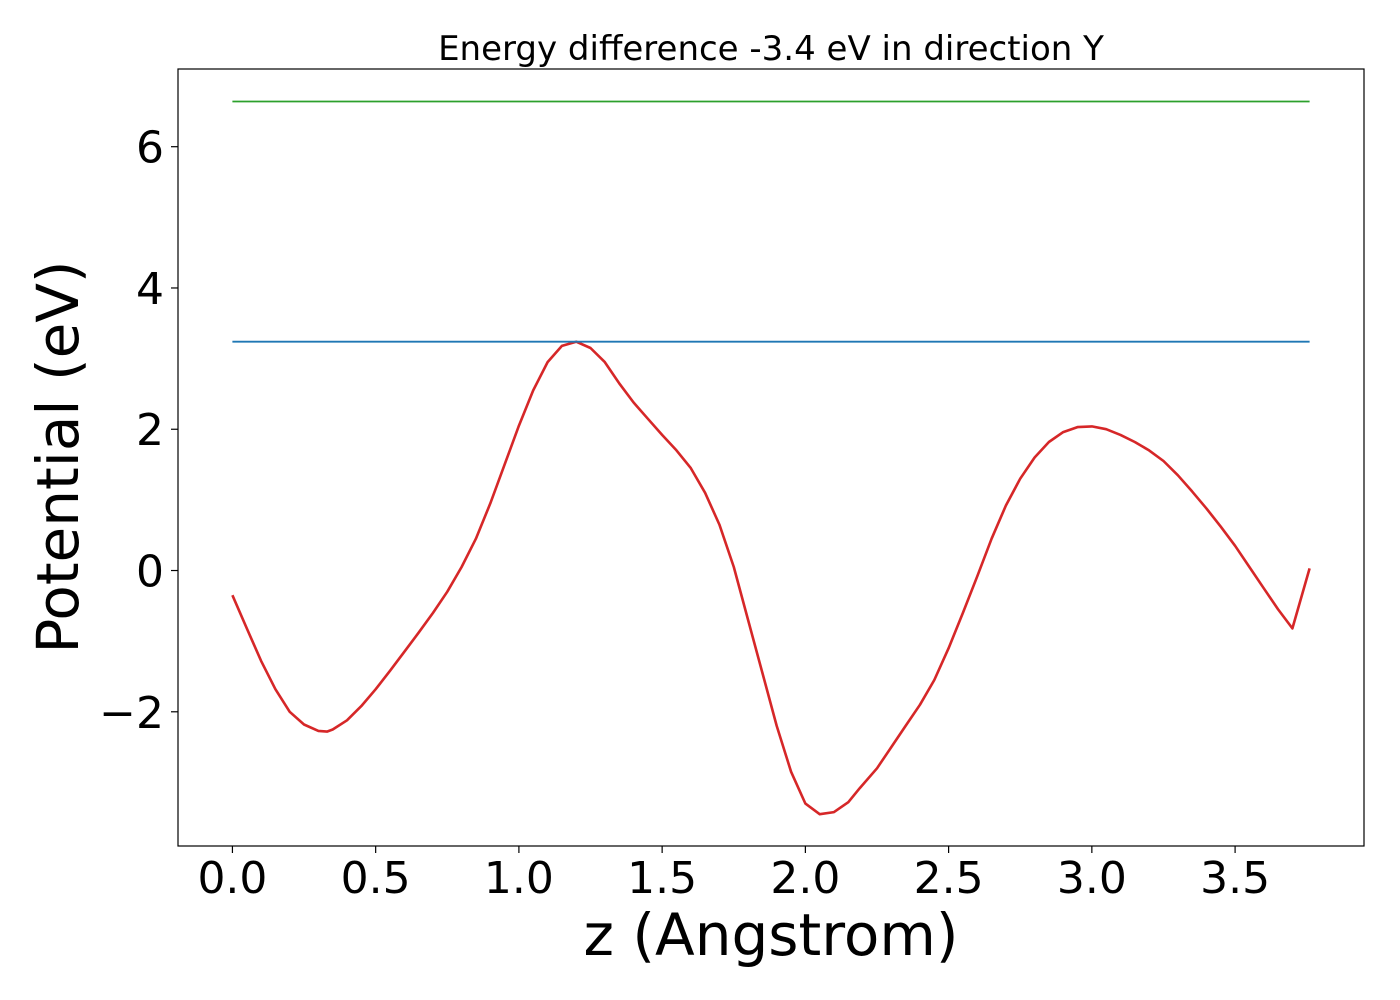  I want to click on x-tick-label: 1.0, so click(519, 878).